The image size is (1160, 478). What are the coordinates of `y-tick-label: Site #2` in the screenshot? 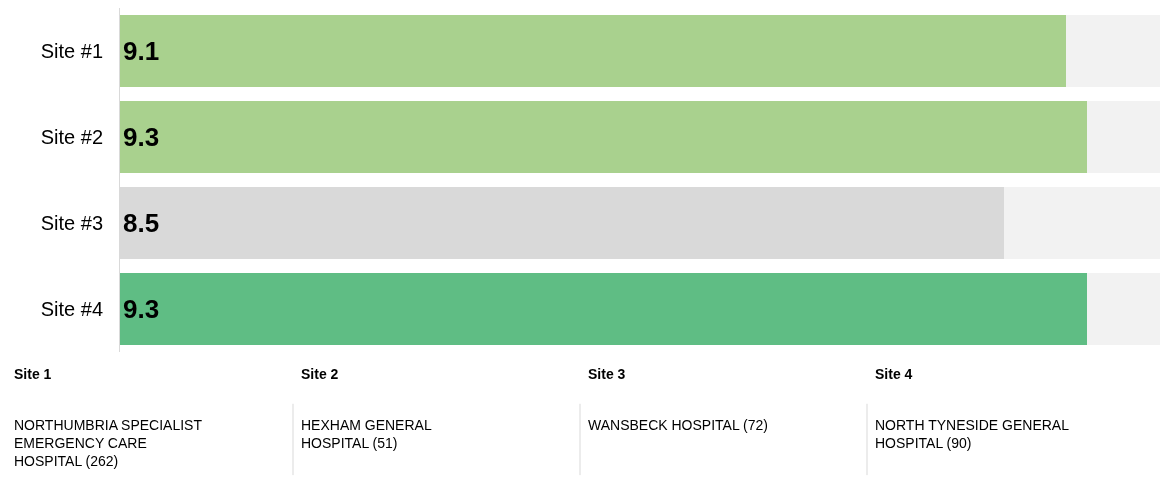 It's located at (71, 137).